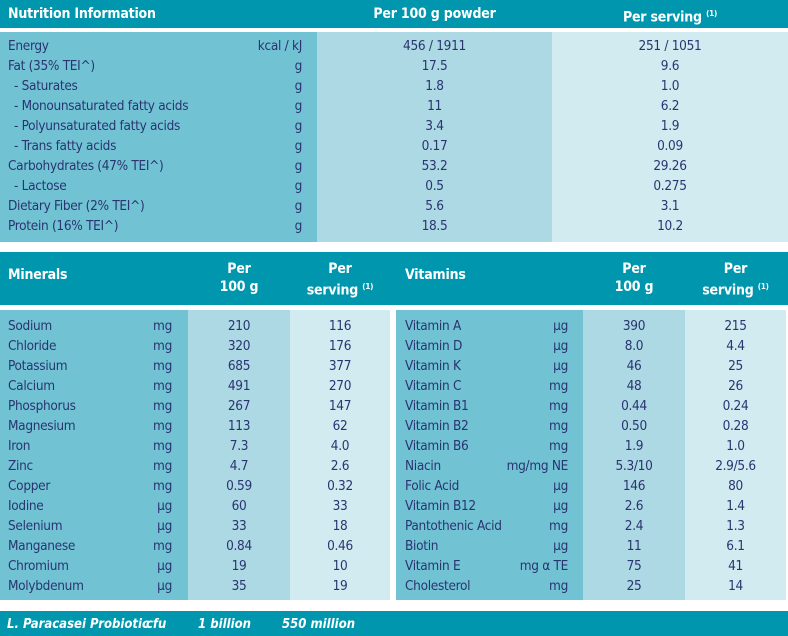 Image resolution: width=788 pixels, height=636 pixels. Describe the element at coordinates (735, 280) in the screenshot. I see `vitamins-serving-header: Per serving (1)` at that location.